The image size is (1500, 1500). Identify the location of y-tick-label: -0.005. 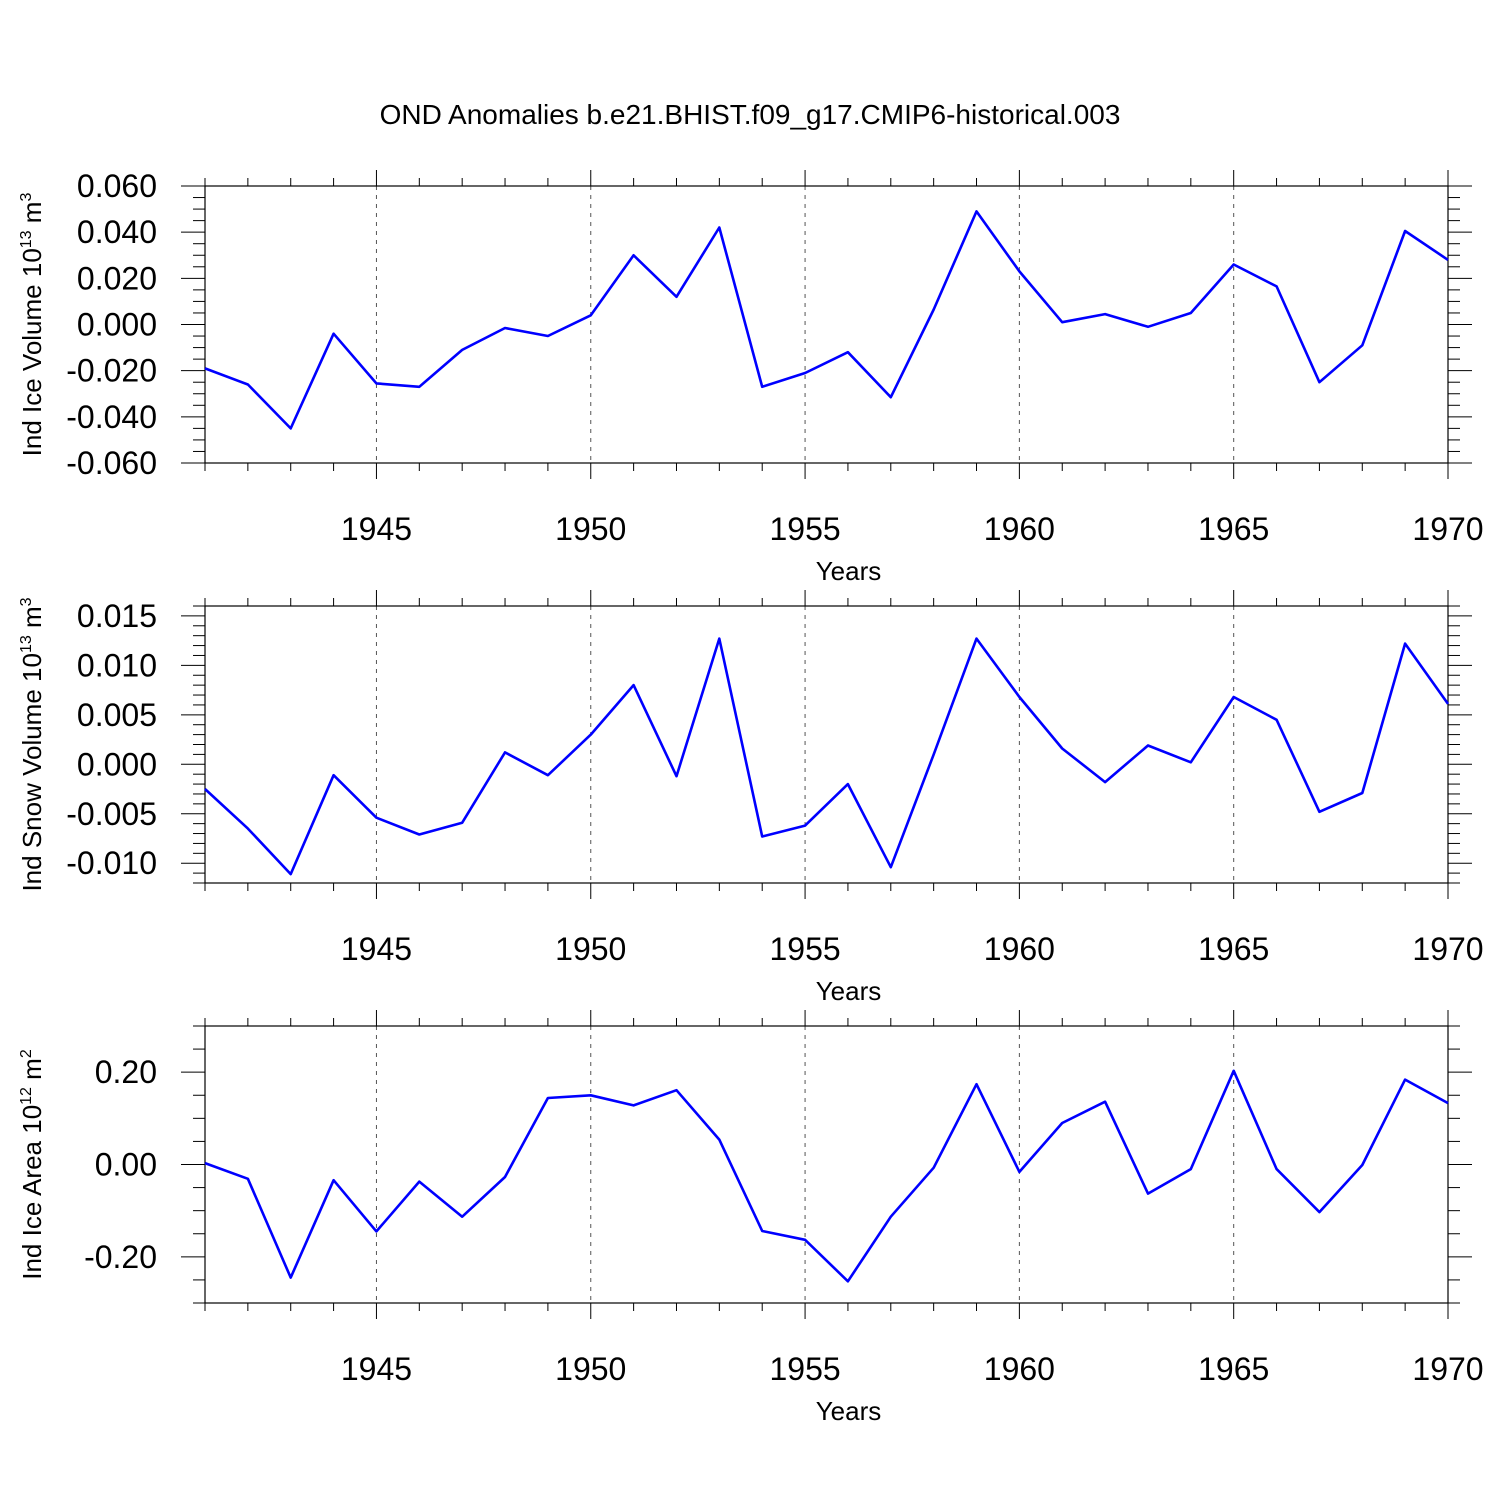
(111, 814).